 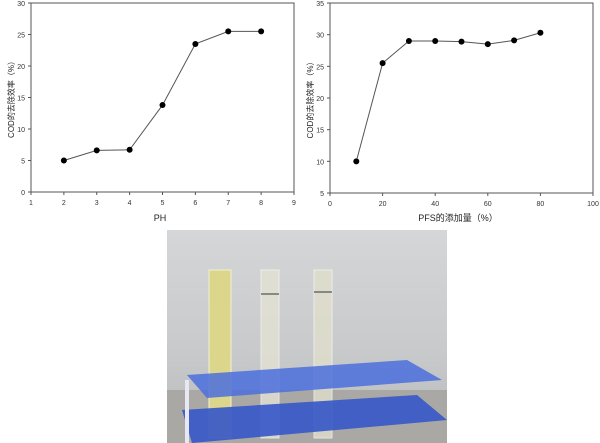 What do you see at coordinates (330, 204) in the screenshot?
I see `x-tick-label: 0` at bounding box center [330, 204].